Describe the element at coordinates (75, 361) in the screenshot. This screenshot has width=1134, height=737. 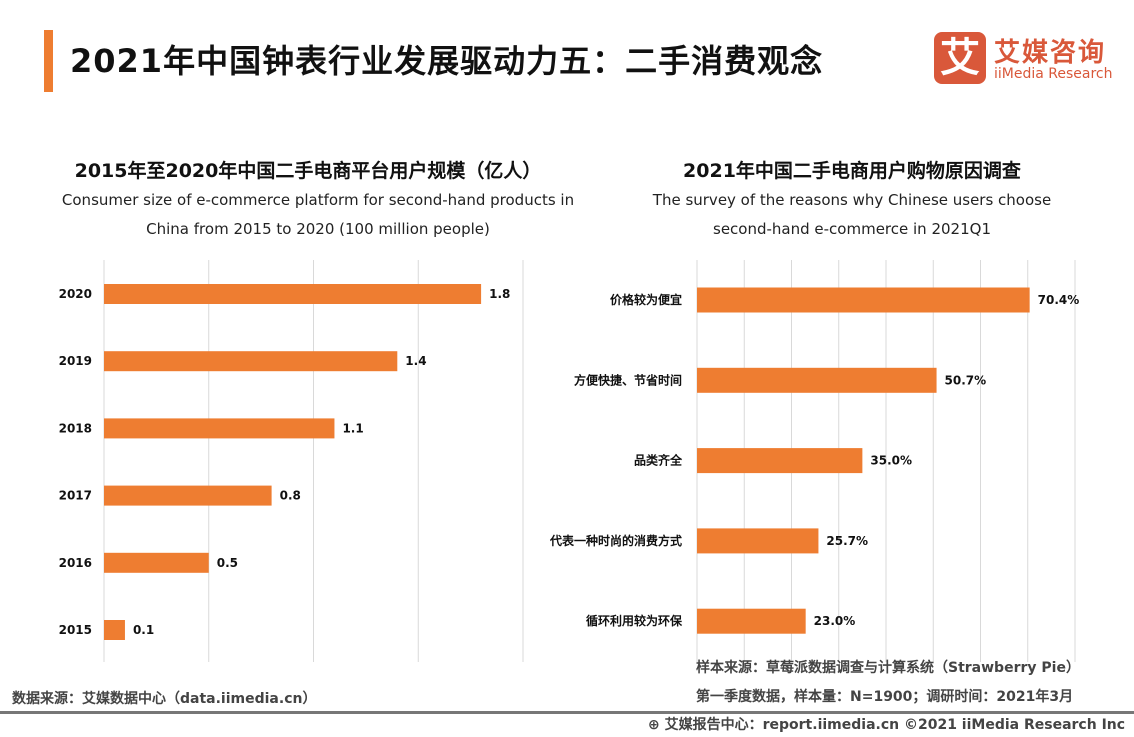
I see `category-label: 2019` at that location.